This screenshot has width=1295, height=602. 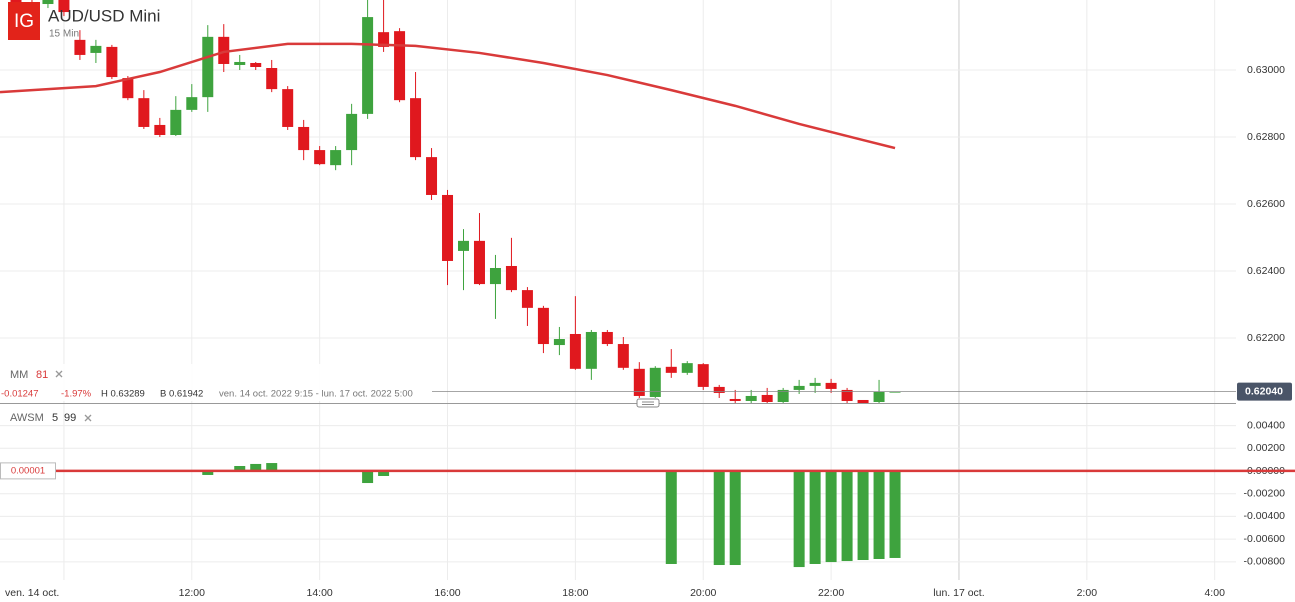 What do you see at coordinates (1265, 539) in the screenshot?
I see `y-tick-label: -0.00600` at bounding box center [1265, 539].